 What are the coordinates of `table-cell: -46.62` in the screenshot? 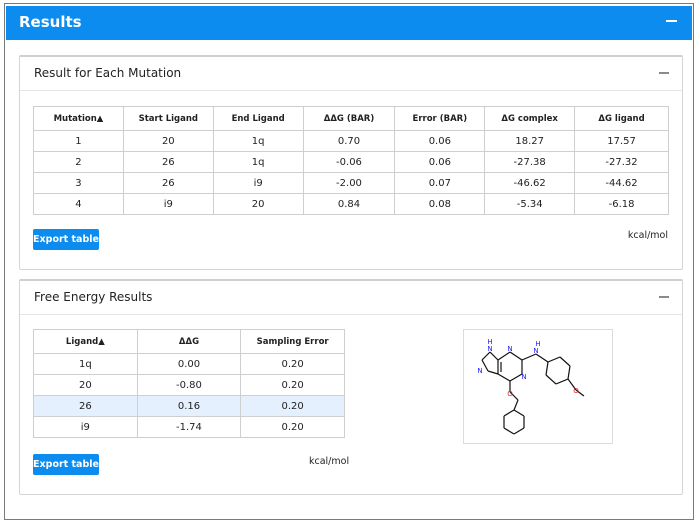 It's located at (530, 183).